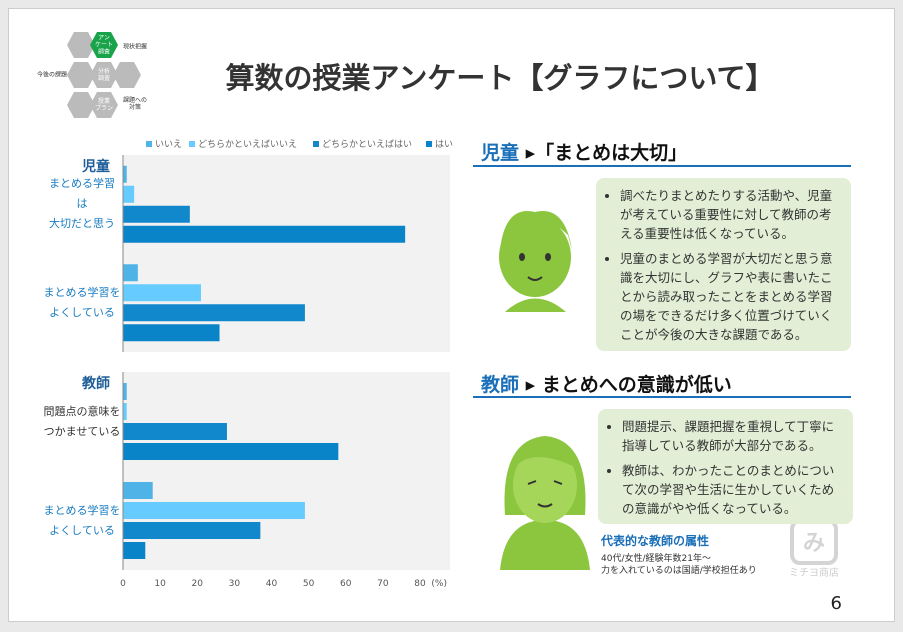 Image resolution: width=903 pixels, height=632 pixels. What do you see at coordinates (96, 383) in the screenshot?
I see `chart-title: 教師` at bounding box center [96, 383].